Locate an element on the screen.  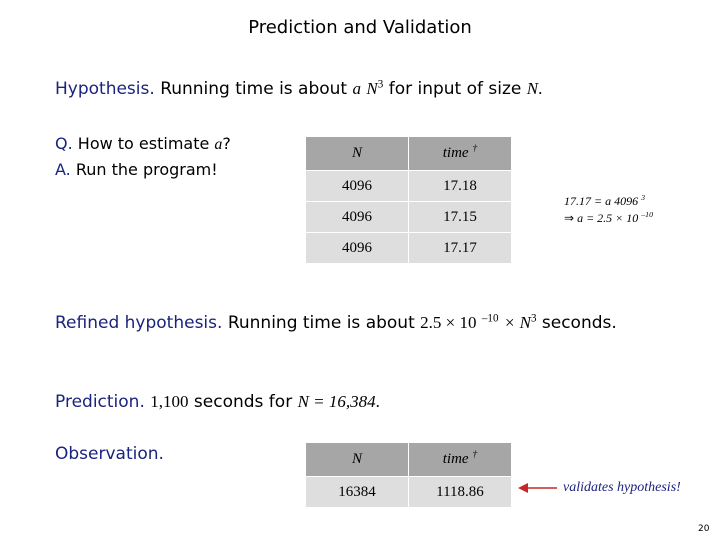
hypothesis-period: . is located at coordinates (540, 88).